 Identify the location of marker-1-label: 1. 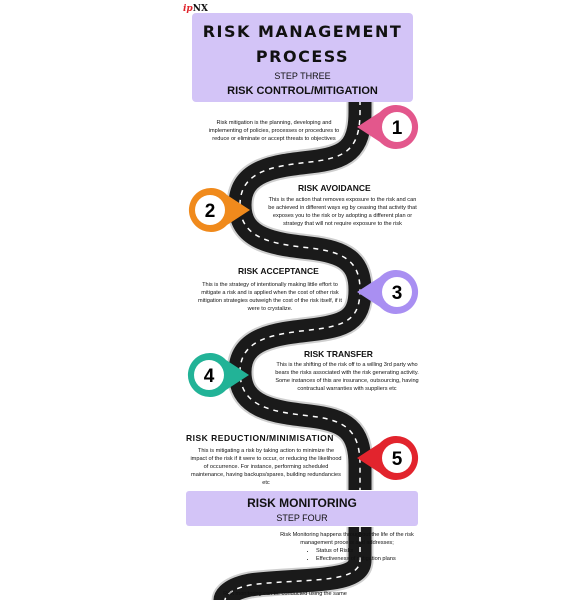
(397, 128).